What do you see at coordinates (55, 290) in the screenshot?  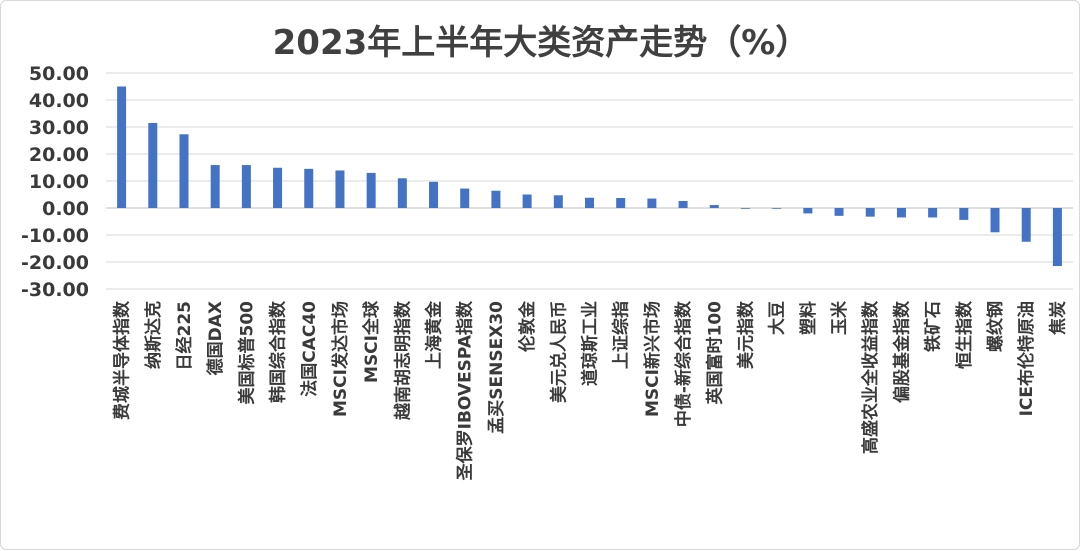 I see `y-tick-label: -30.00` at bounding box center [55, 290].